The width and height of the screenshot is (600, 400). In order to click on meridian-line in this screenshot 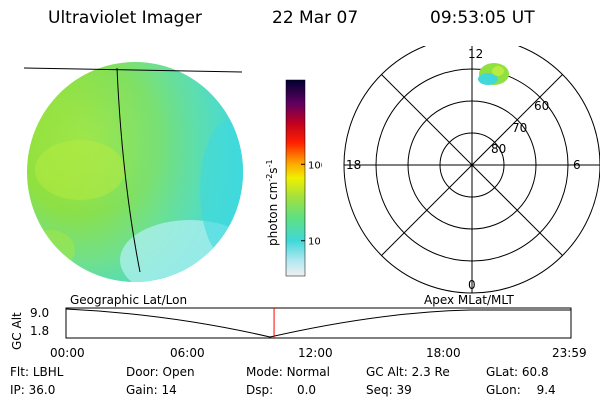, I will do `click(128, 170)`.